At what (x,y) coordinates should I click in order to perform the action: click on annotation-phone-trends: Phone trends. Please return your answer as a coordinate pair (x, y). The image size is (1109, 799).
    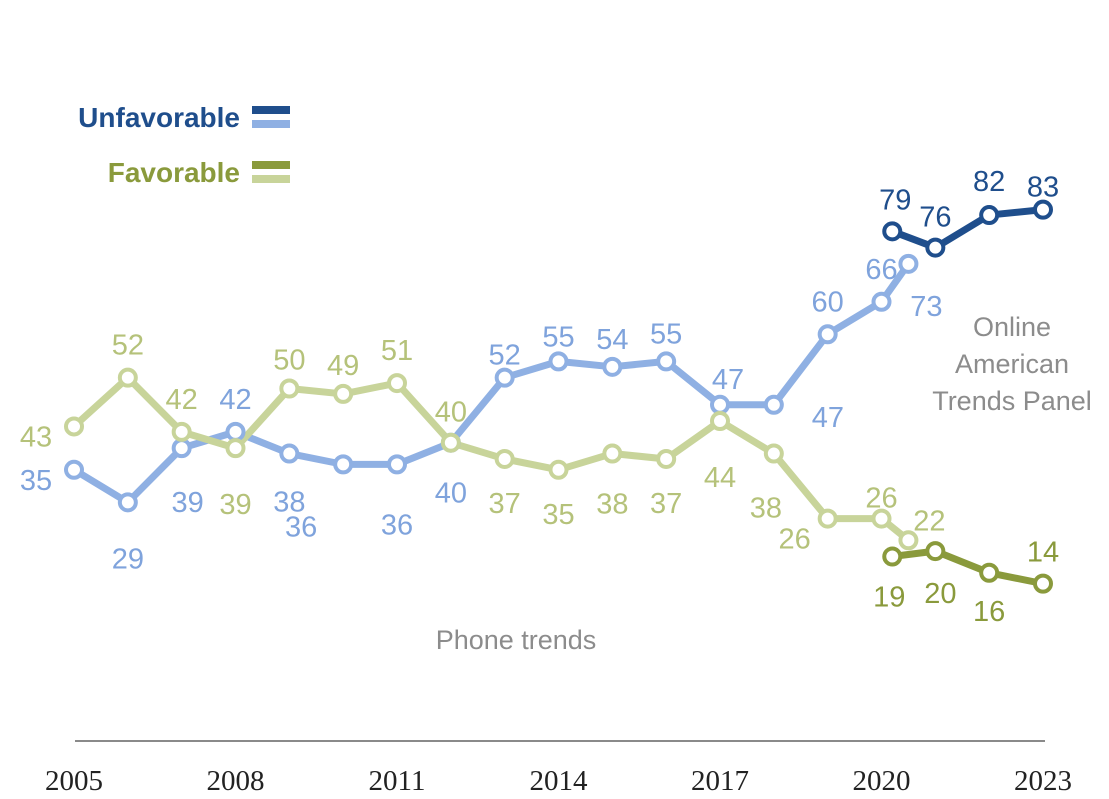
    Looking at the image, I should click on (516, 640).